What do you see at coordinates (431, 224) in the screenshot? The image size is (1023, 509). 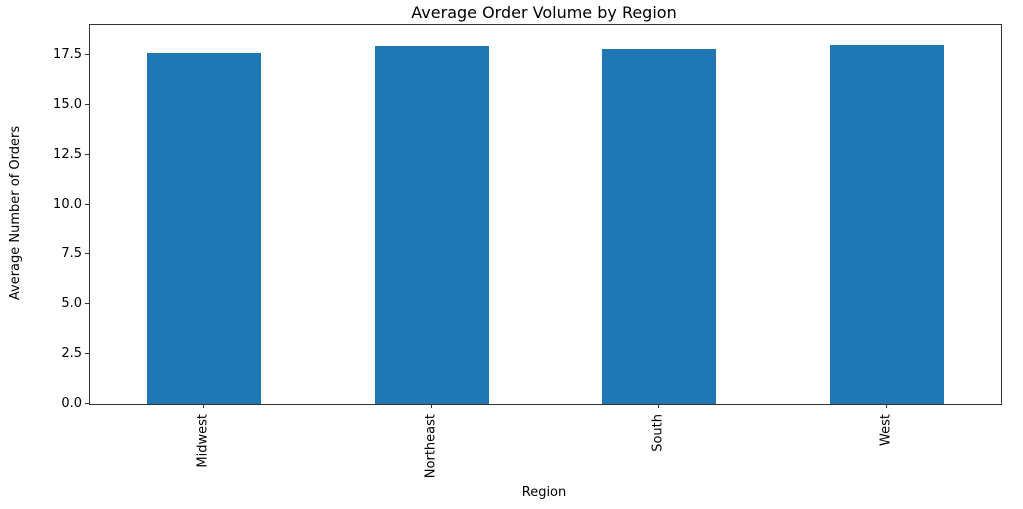 I see `bar-northeast` at bounding box center [431, 224].